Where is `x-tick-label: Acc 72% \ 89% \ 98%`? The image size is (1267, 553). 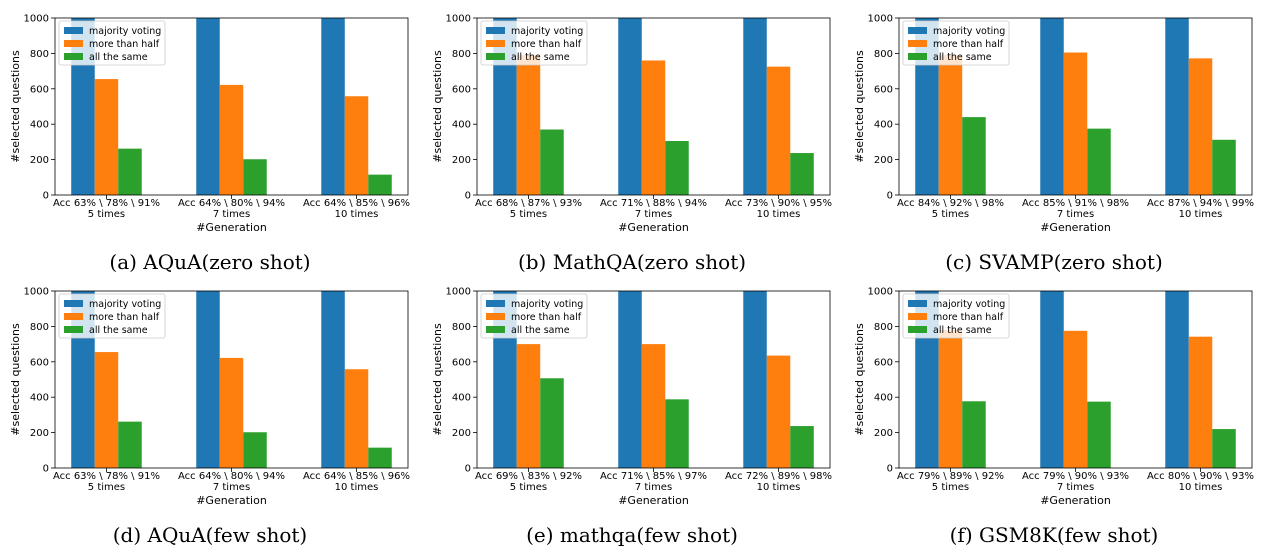
x-tick-label: Acc 72% \ 89% \ 98% is located at coordinates (778, 476).